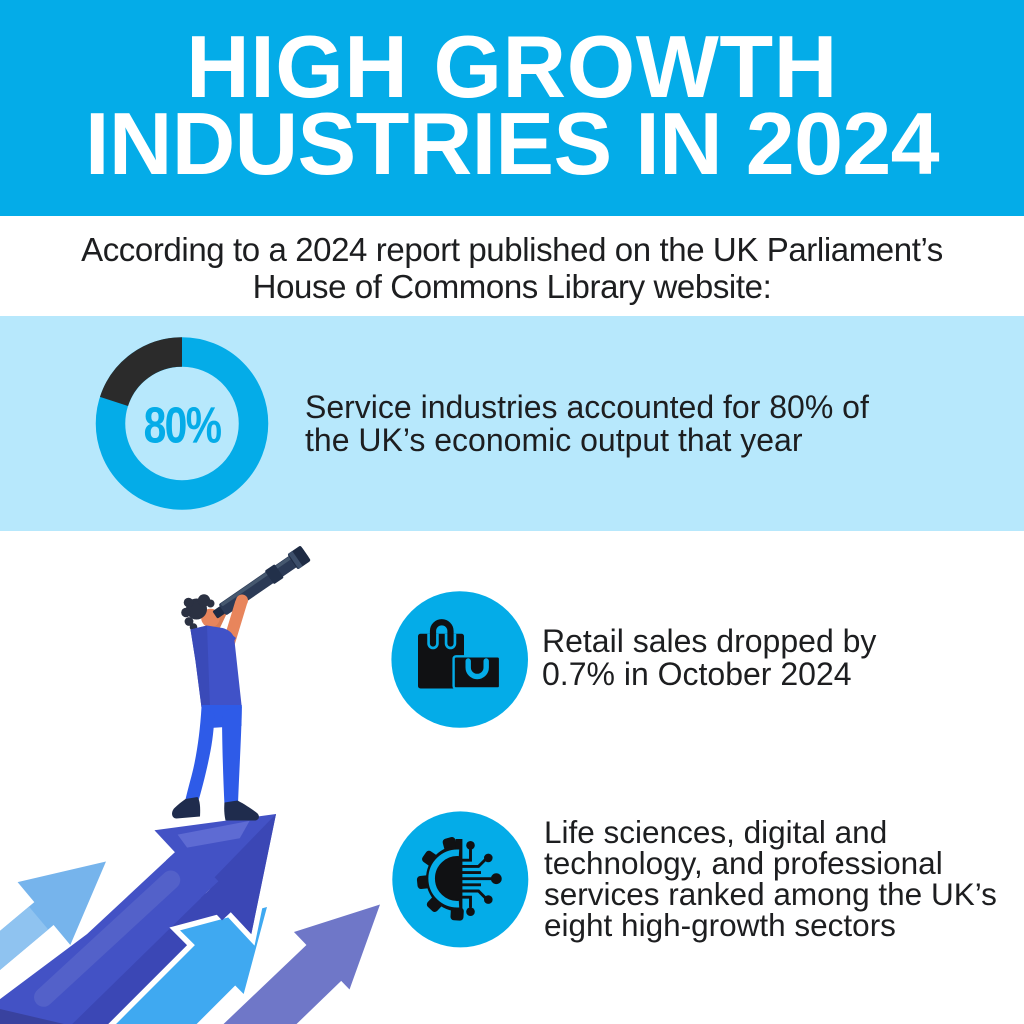  Describe the element at coordinates (183, 424) in the screenshot. I see `svg-text: 80%` at that location.